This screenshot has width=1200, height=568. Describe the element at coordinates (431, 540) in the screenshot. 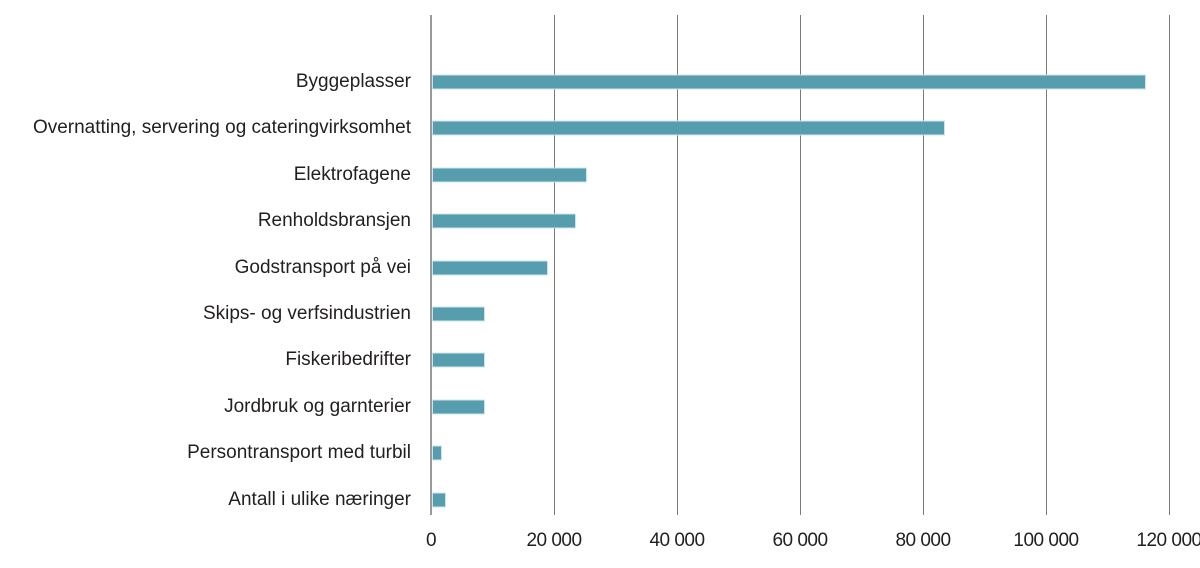

I see `x-tick-label: 0` at that location.